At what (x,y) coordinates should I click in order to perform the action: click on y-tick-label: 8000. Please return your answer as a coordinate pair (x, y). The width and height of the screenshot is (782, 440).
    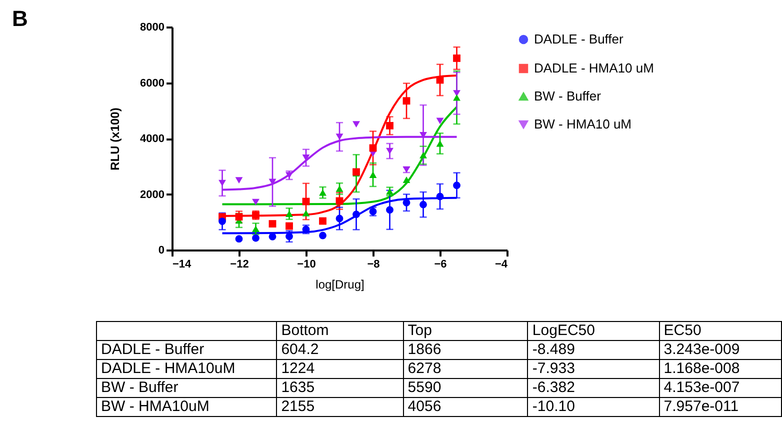
    Looking at the image, I should click on (152, 28).